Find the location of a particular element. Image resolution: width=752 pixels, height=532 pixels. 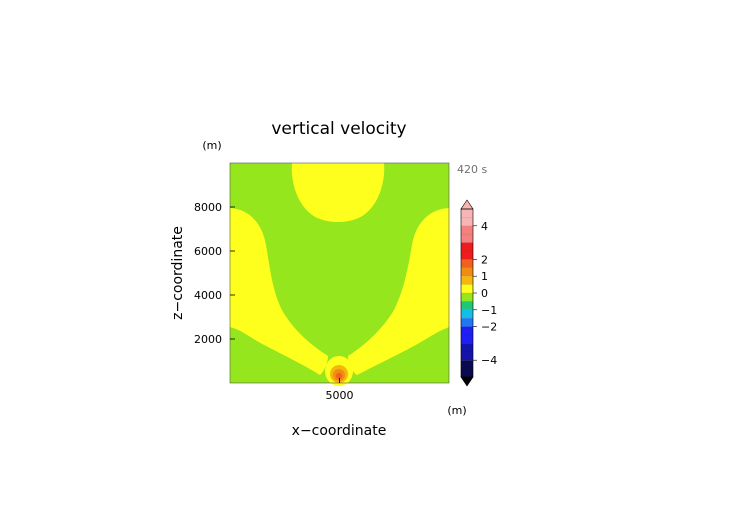

right-lobe is located at coordinates (398, 291).